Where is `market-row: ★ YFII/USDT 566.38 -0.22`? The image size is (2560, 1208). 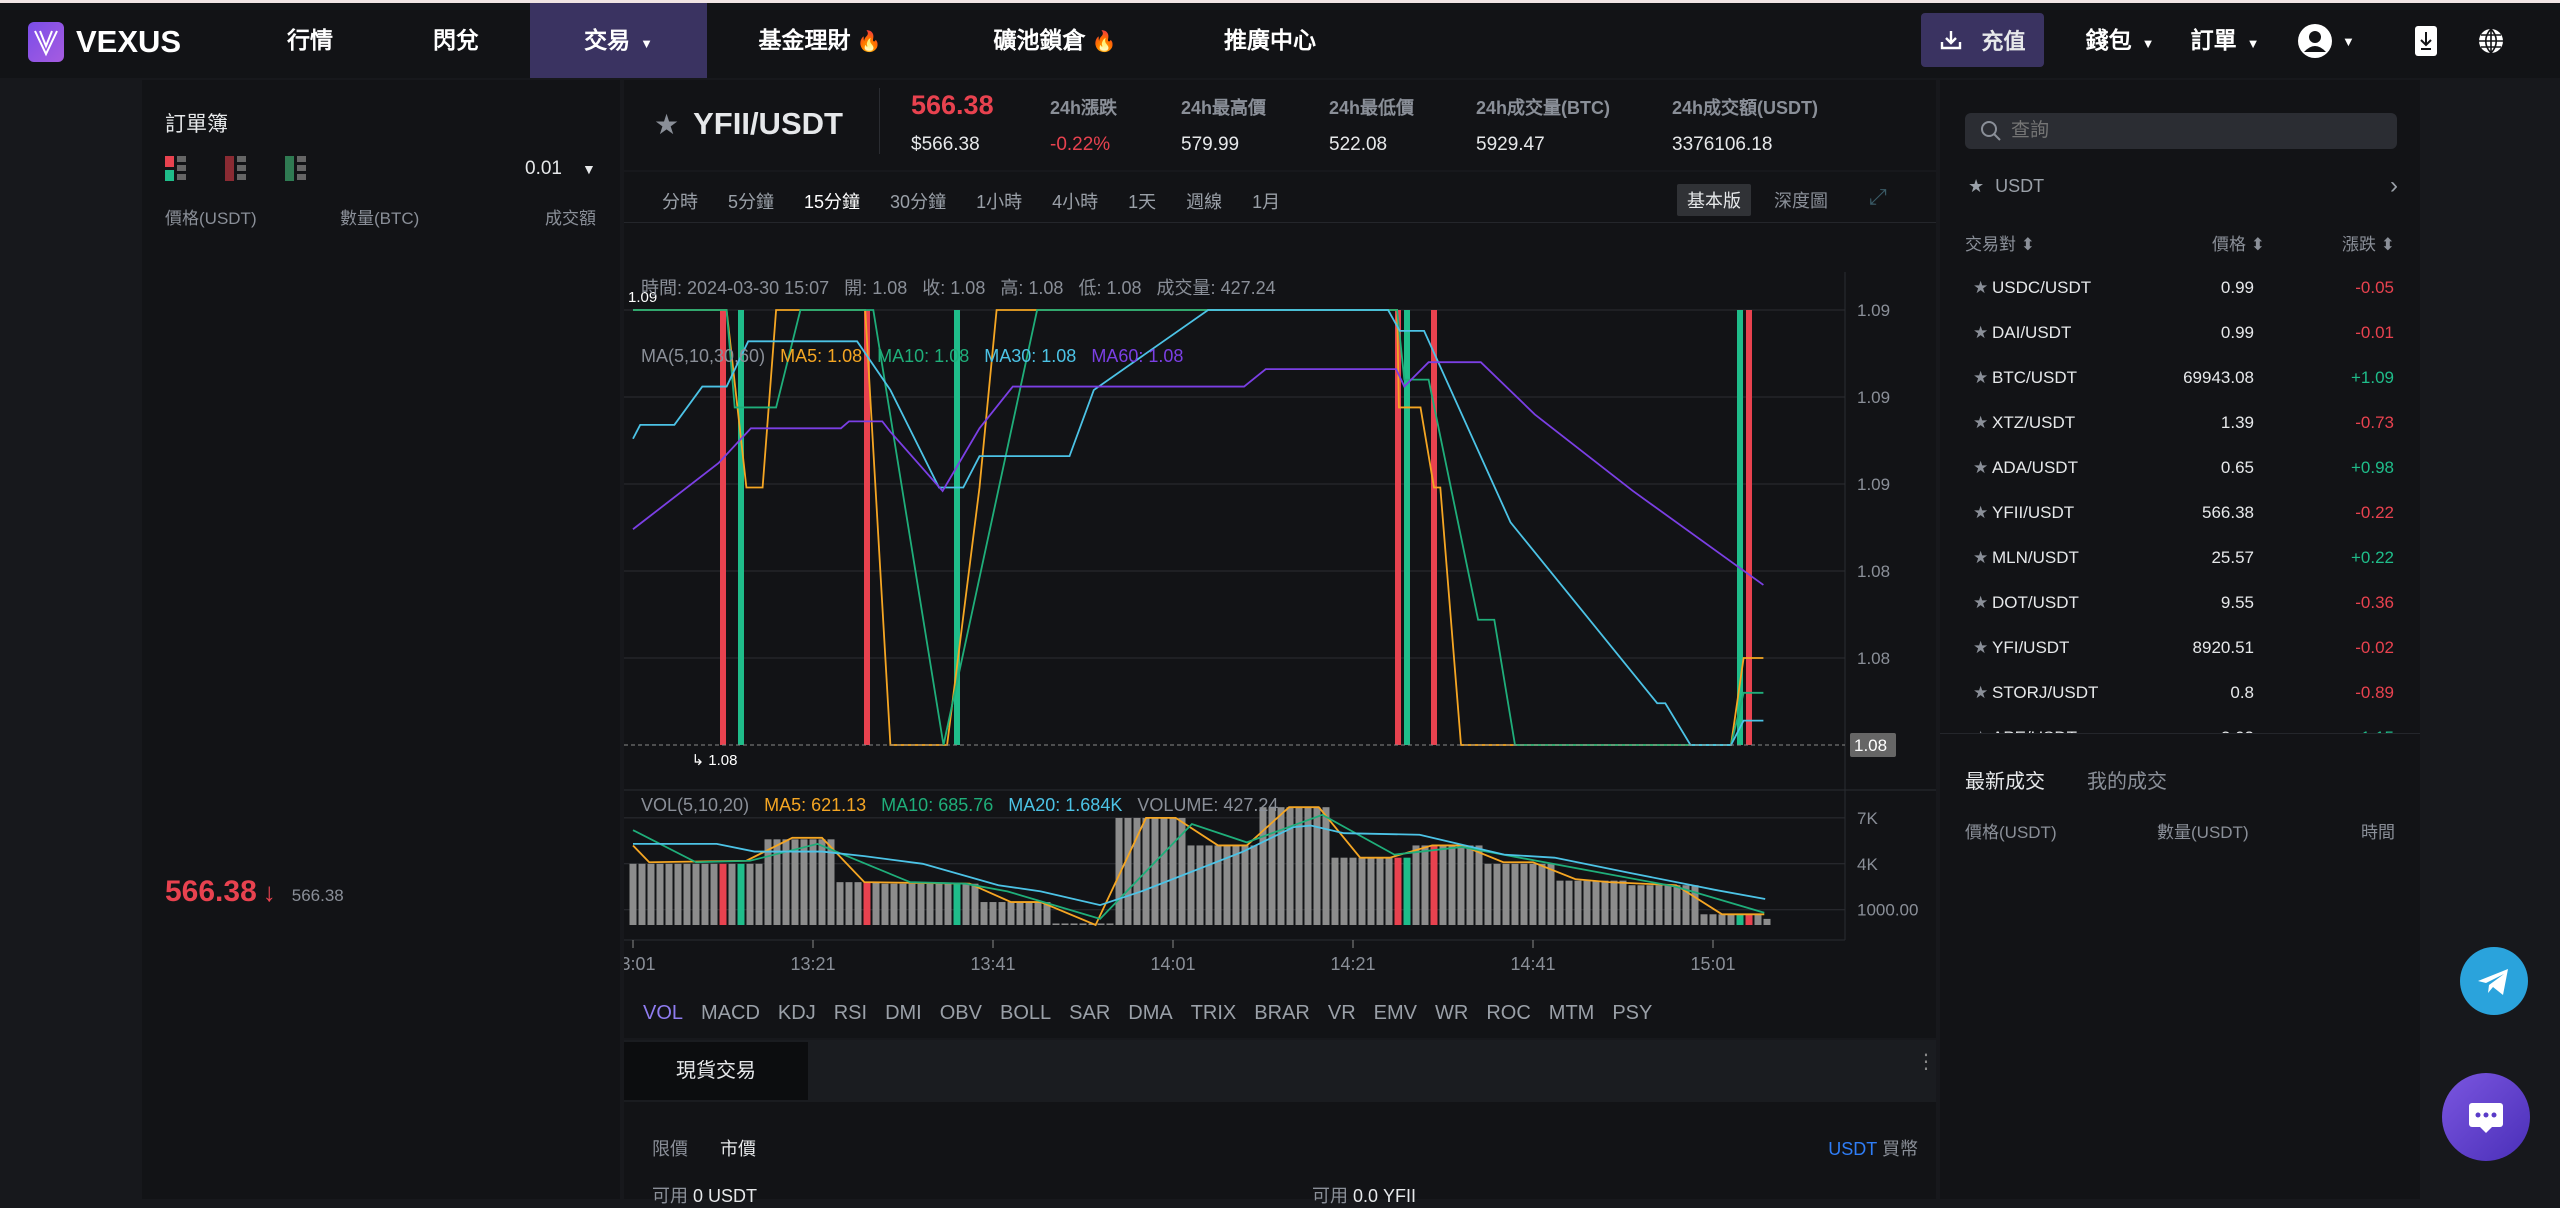
market-row: ★ YFII/USDT 566.38 -0.22 is located at coordinates (2180, 513).